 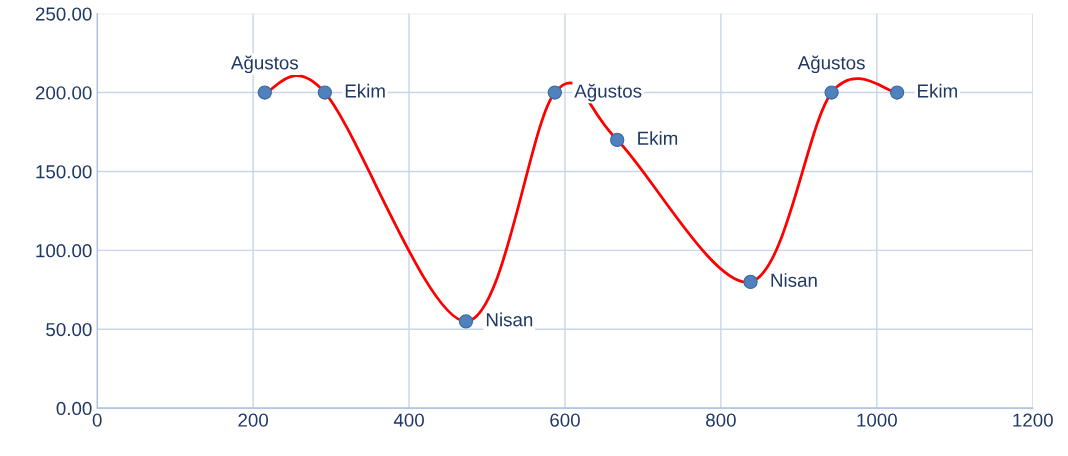 What do you see at coordinates (69, 329) in the screenshot?
I see `y-tick-label: 50.00` at bounding box center [69, 329].